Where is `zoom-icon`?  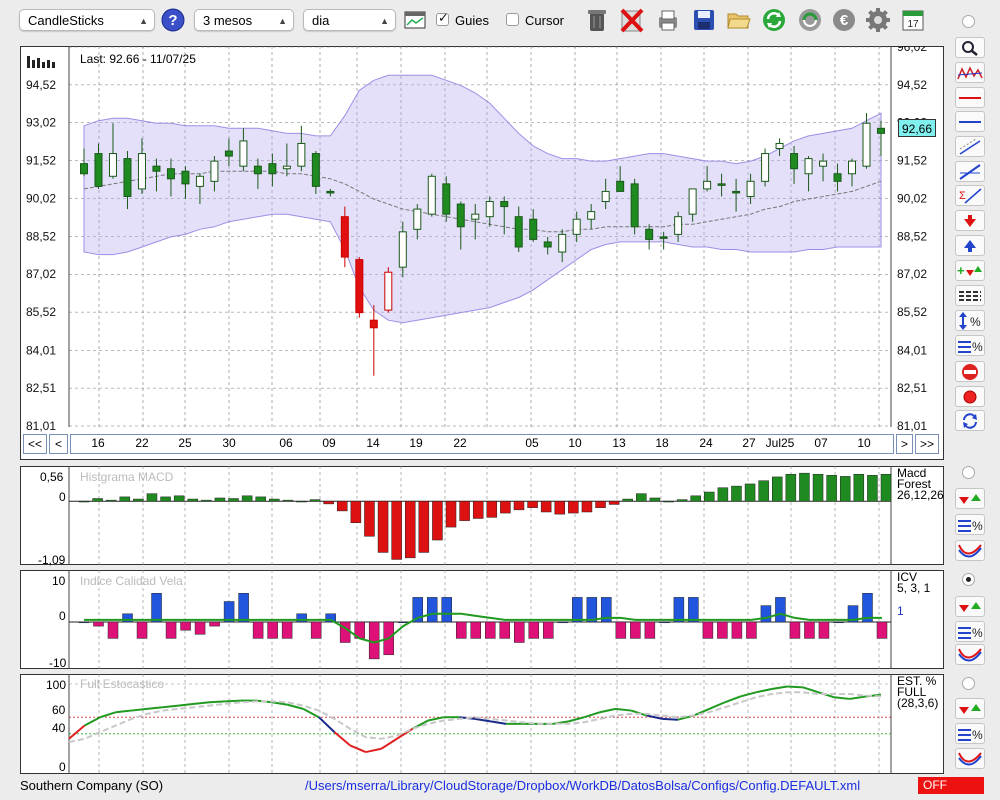
zoom-icon is located at coordinates (970, 48).